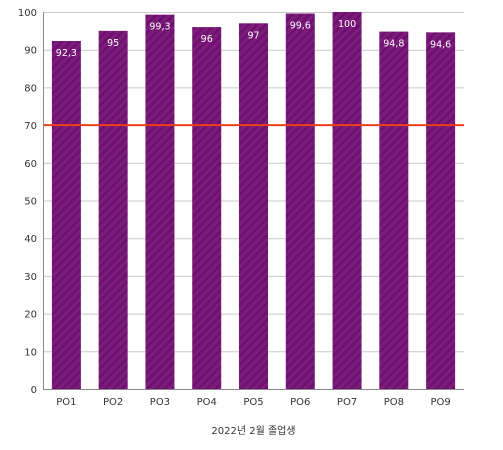  I want to click on x-tick-label: PO6, so click(300, 402).